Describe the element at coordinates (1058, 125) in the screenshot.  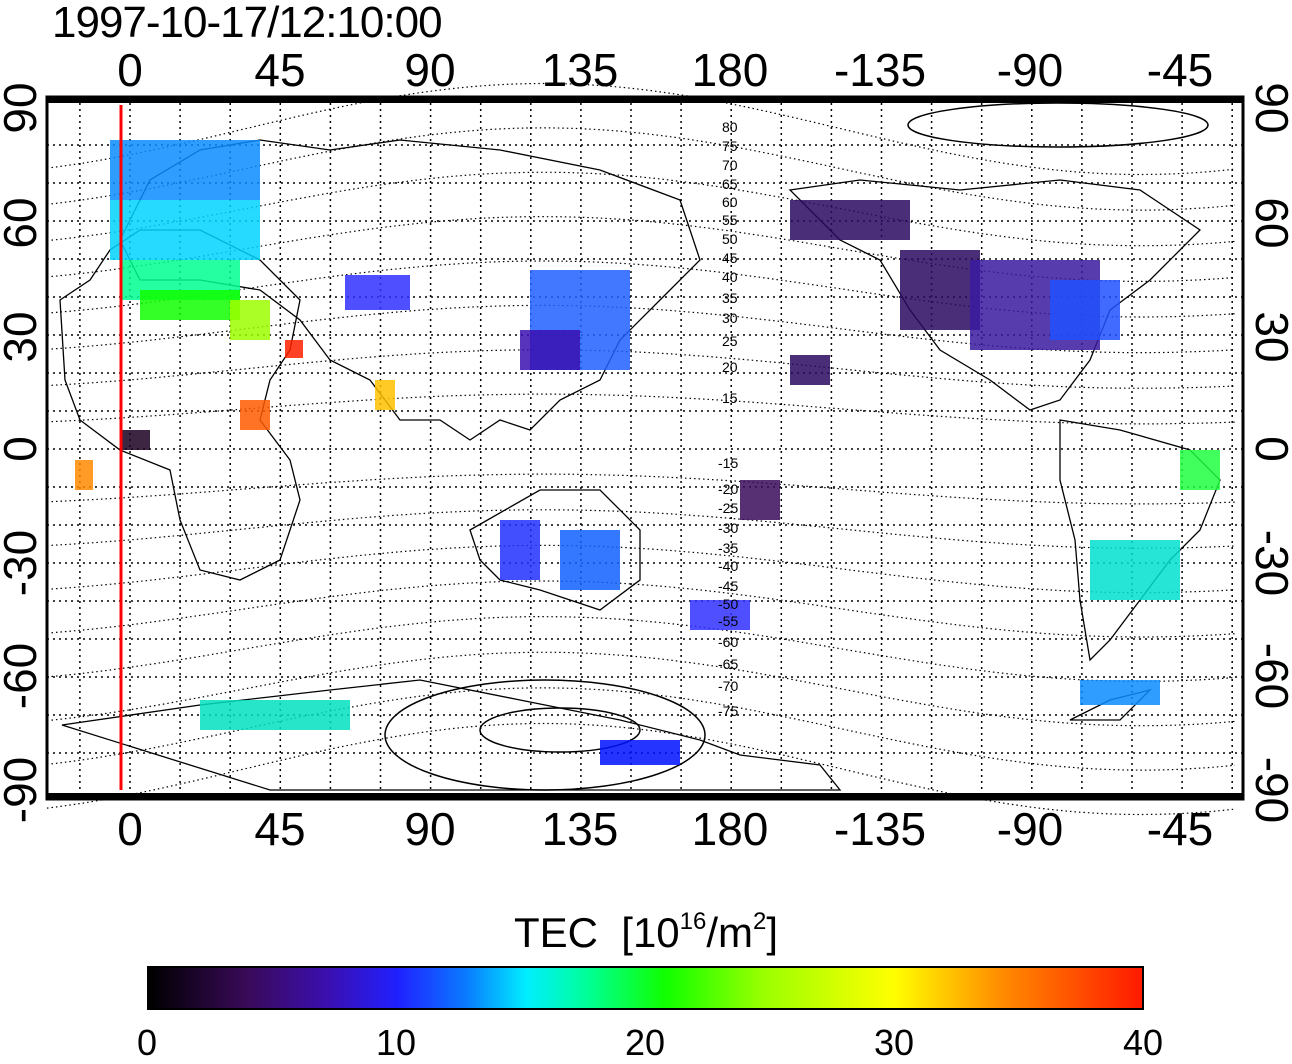
I see `north-mag-pole-contour` at that location.